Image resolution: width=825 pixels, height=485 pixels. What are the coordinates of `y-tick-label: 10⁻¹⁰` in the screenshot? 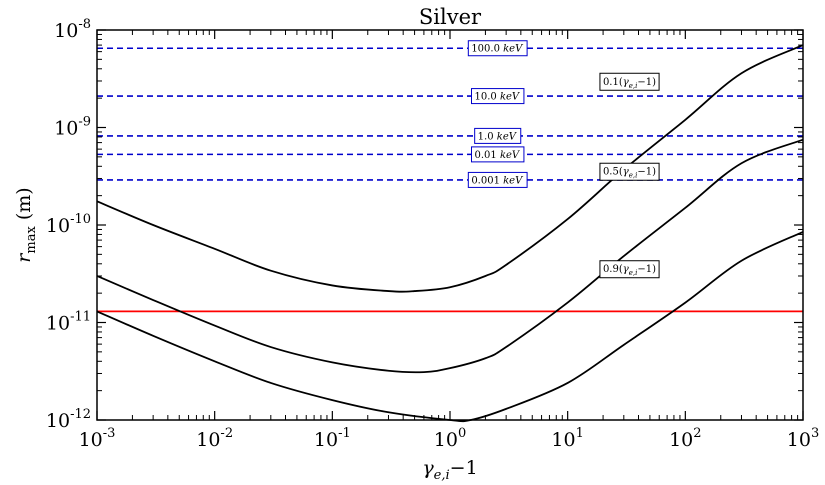 It's located at (68, 224).